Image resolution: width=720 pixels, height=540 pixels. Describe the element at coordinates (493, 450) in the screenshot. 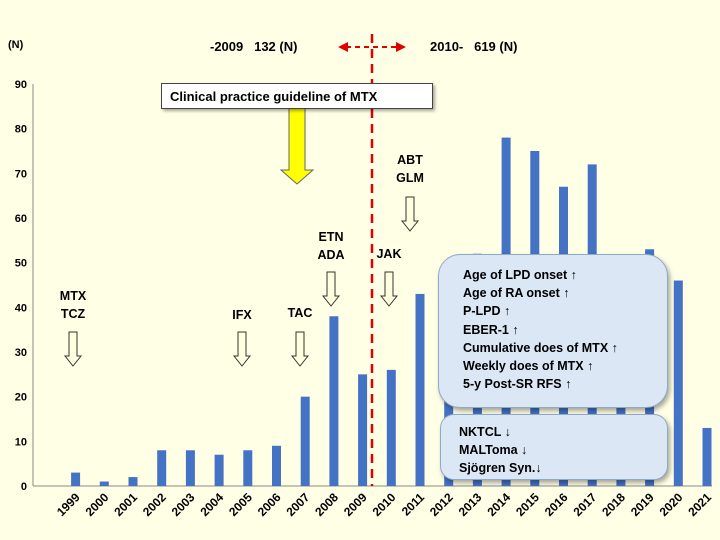

I see `finding-decrease-item: MALToma ↓` at that location.